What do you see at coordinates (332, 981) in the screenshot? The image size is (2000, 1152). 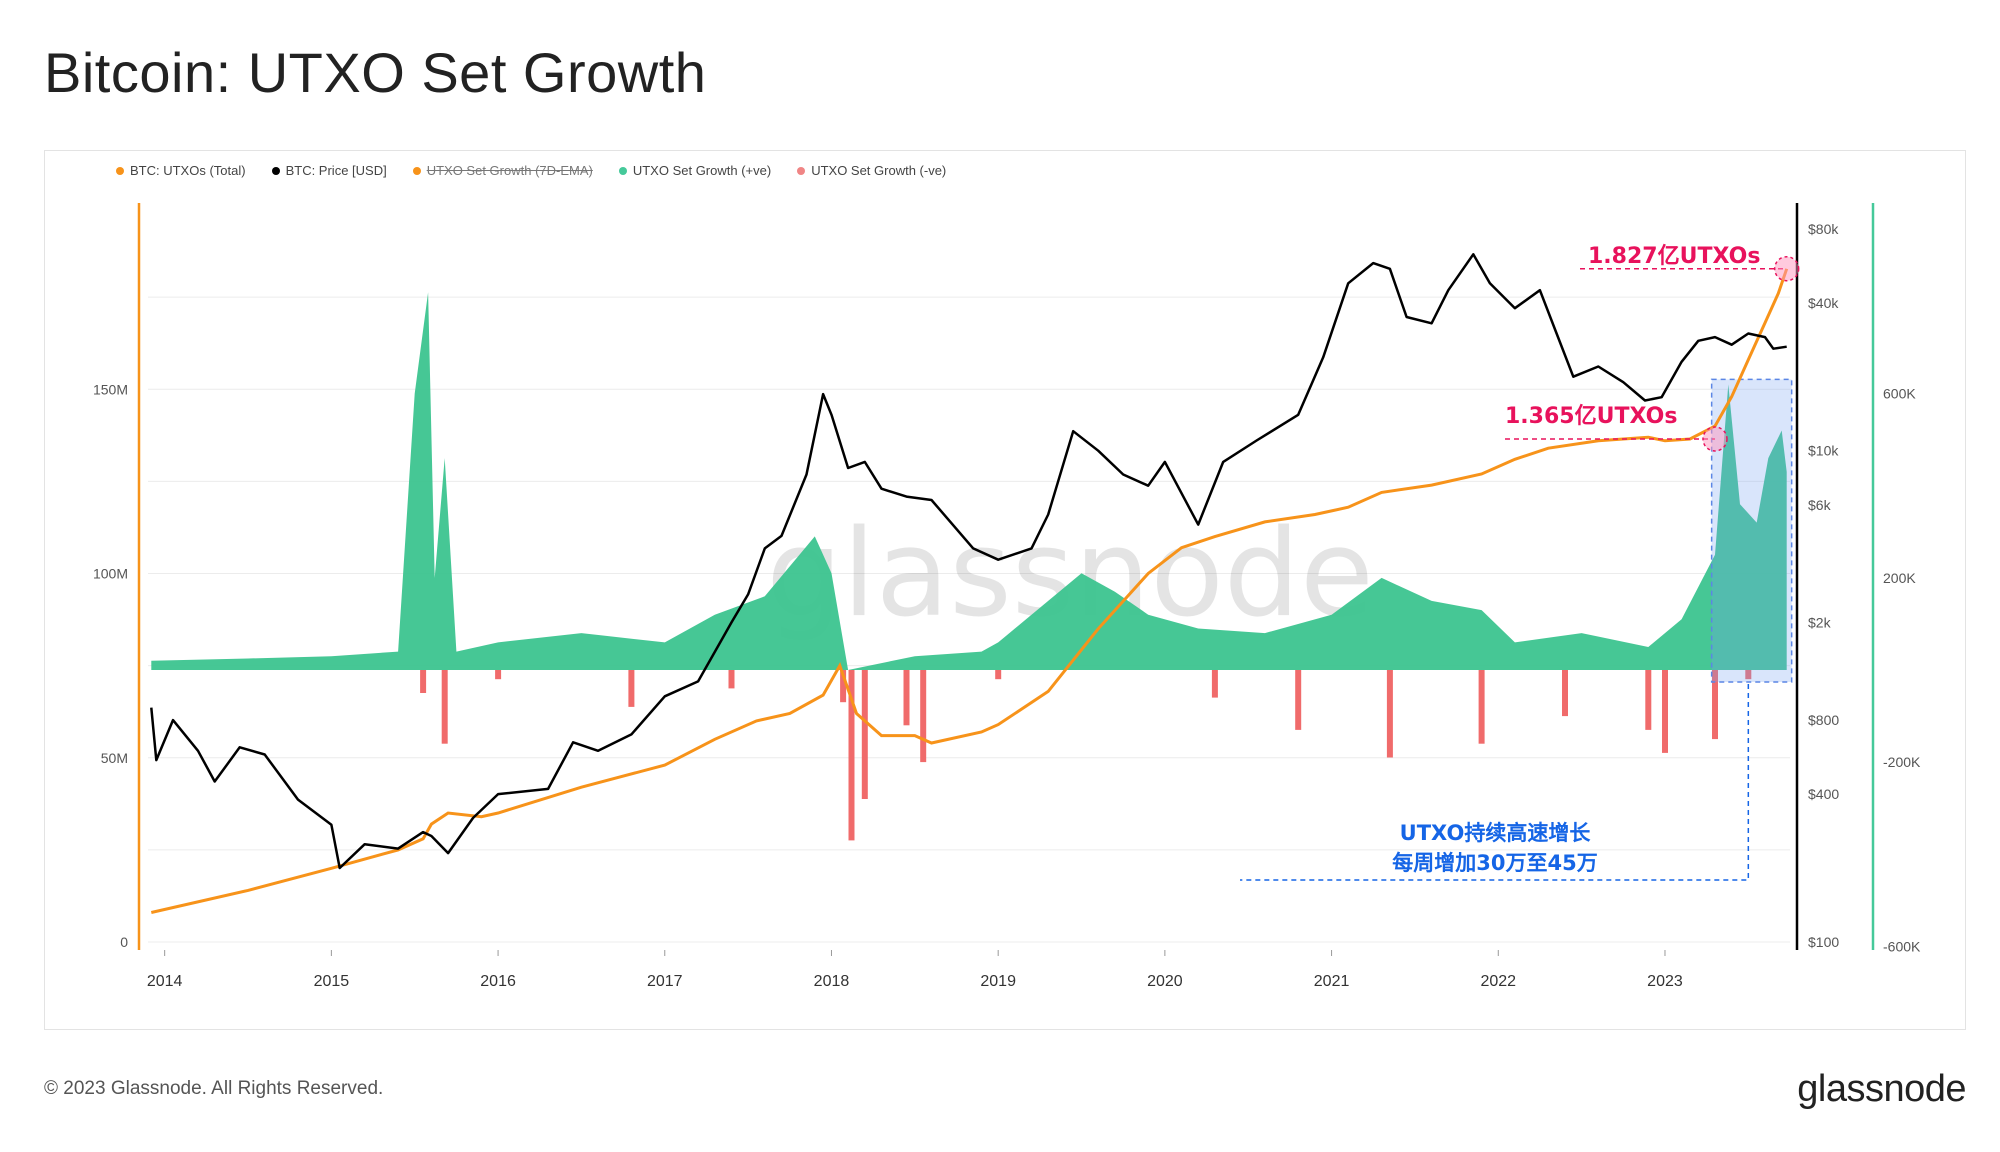 I see `x-tick-label: 2015` at bounding box center [332, 981].